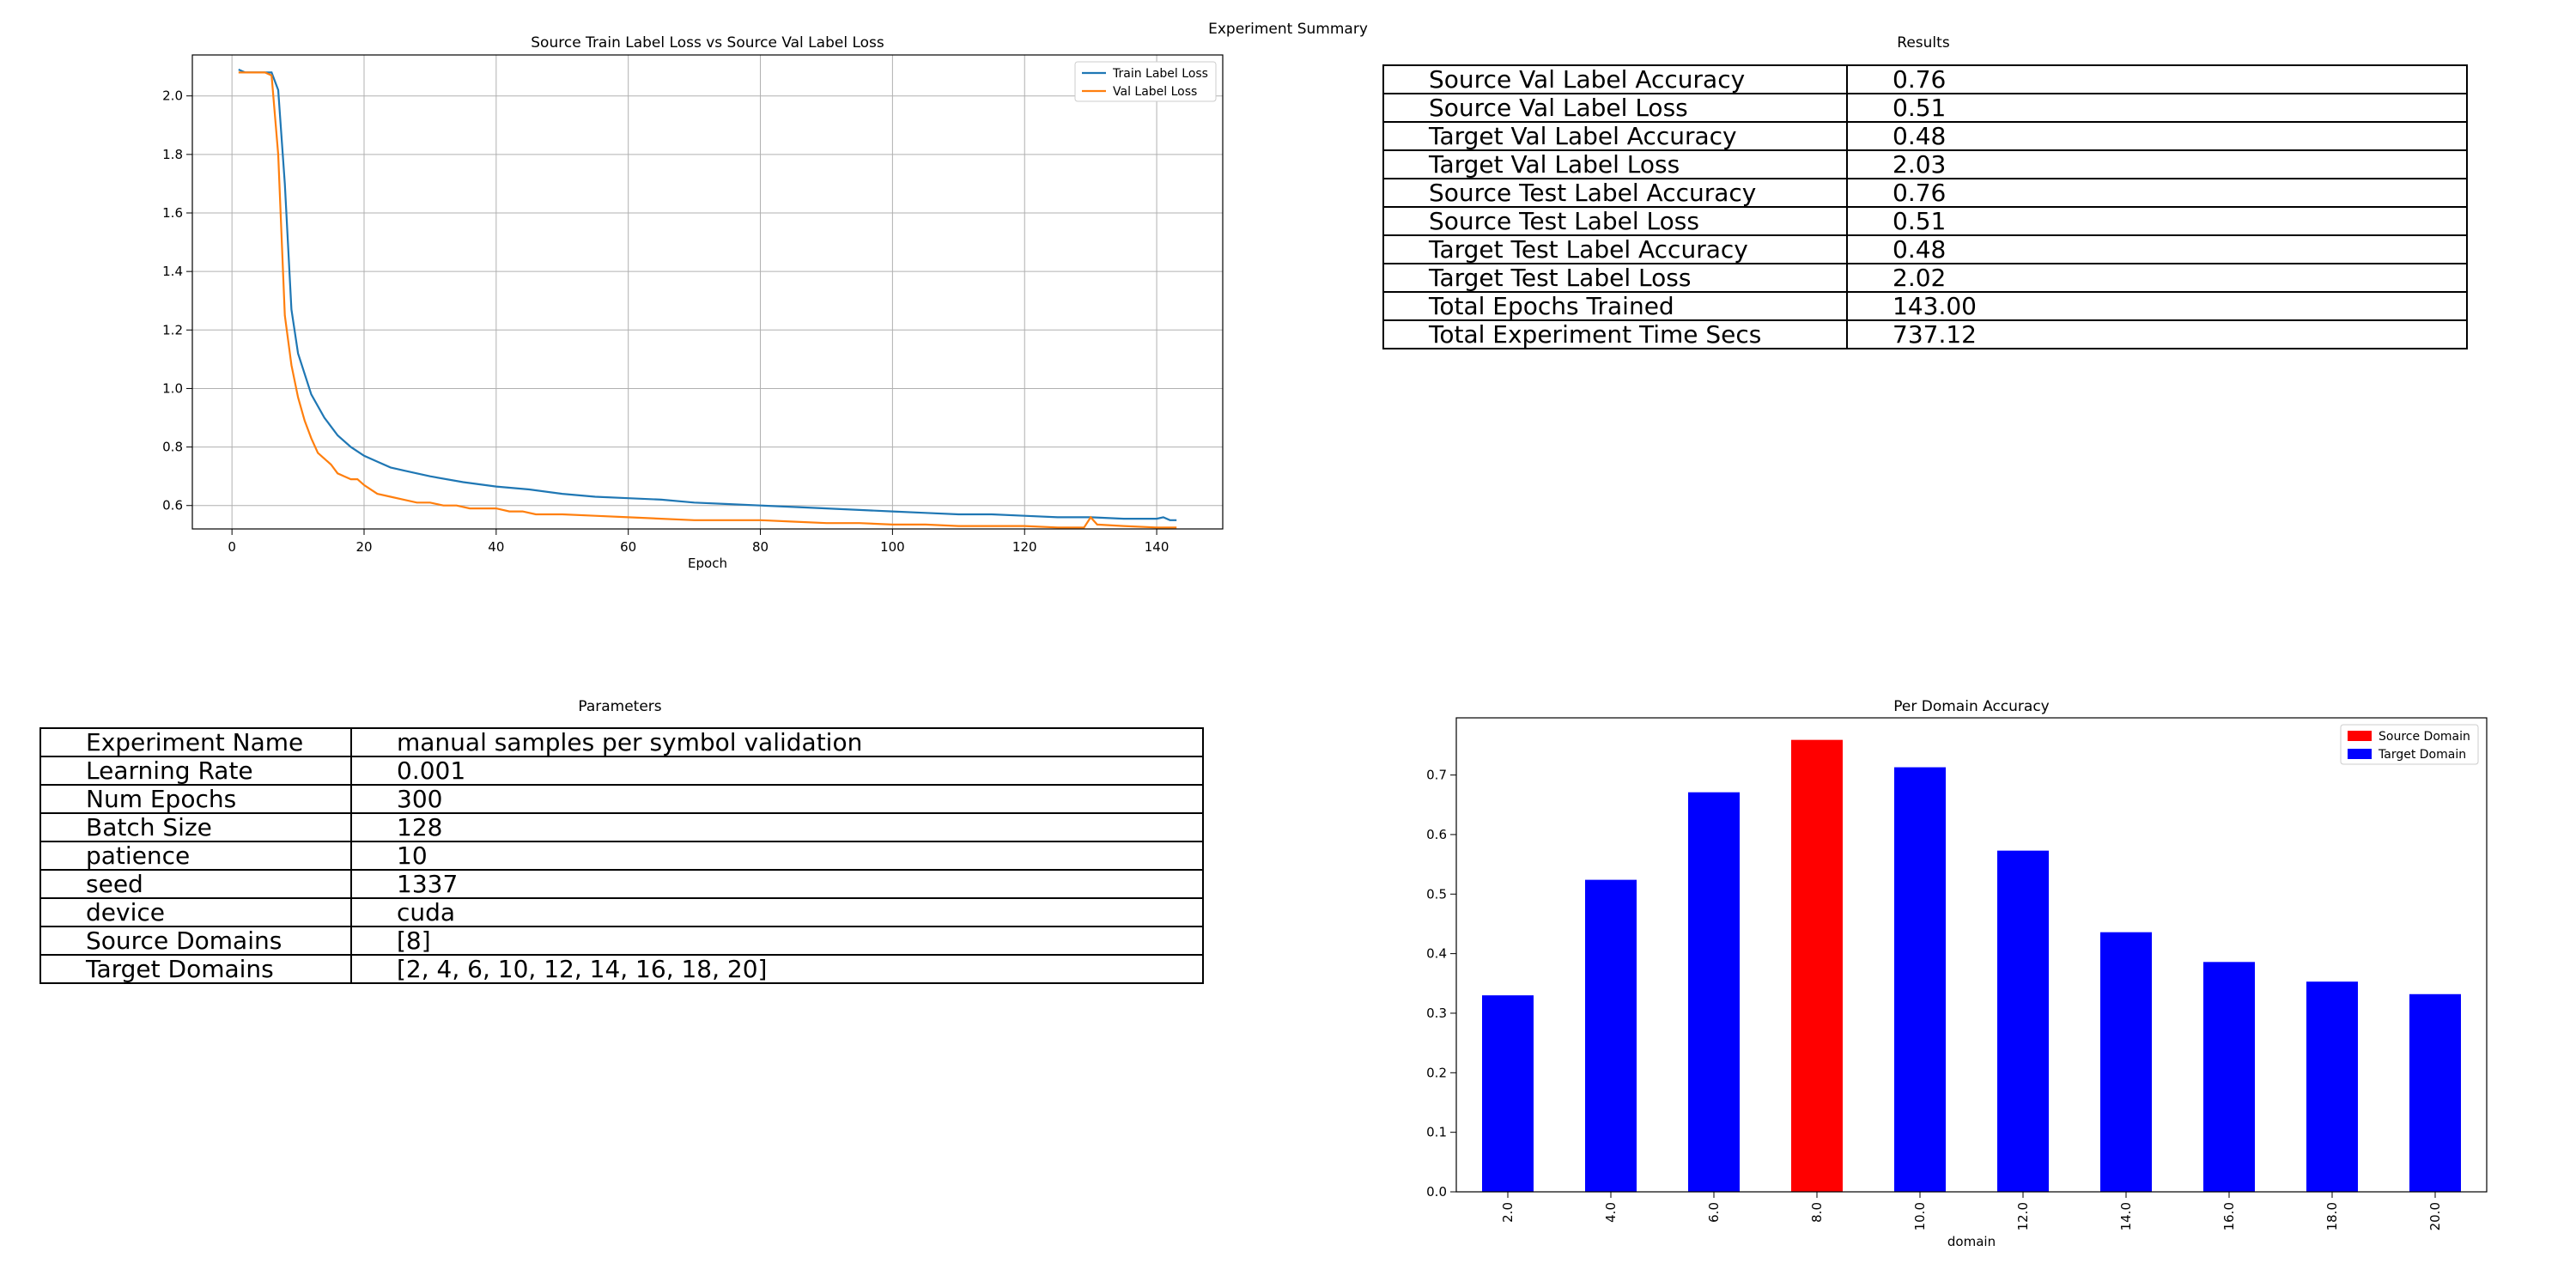  I want to click on bar-domain-12.0, so click(2023, 1021).